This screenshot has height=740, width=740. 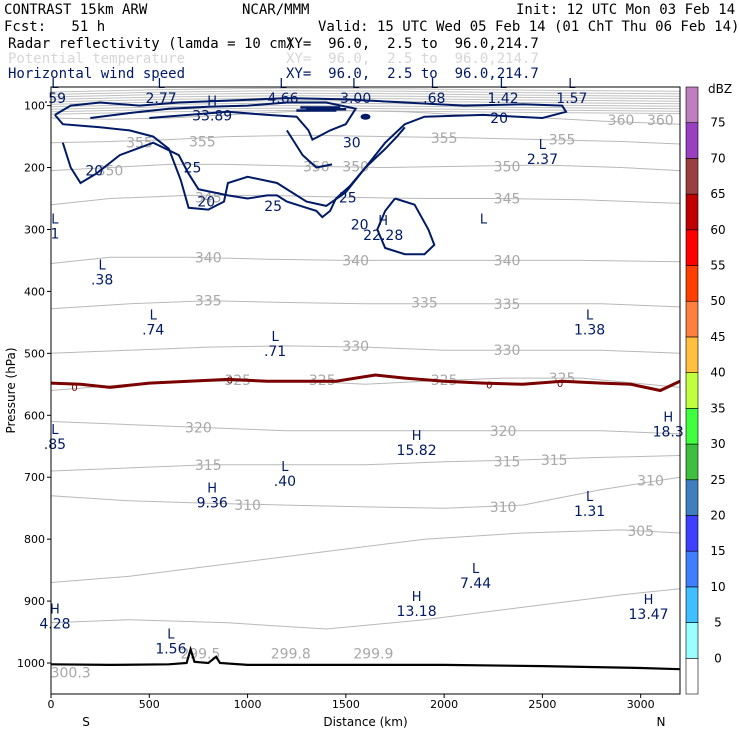 I want to click on y-tick-label: 100, so click(x=34, y=106).